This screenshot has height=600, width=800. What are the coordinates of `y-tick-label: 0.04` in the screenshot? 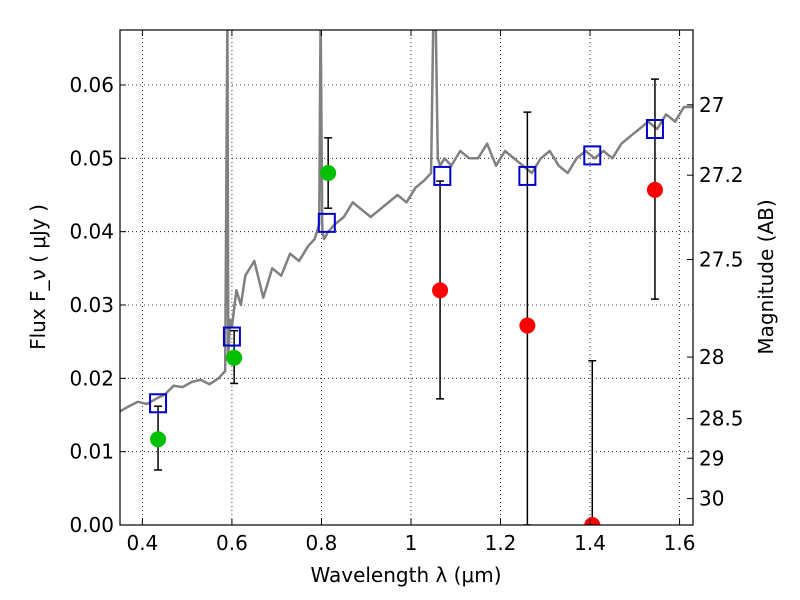 It's located at (91, 232).